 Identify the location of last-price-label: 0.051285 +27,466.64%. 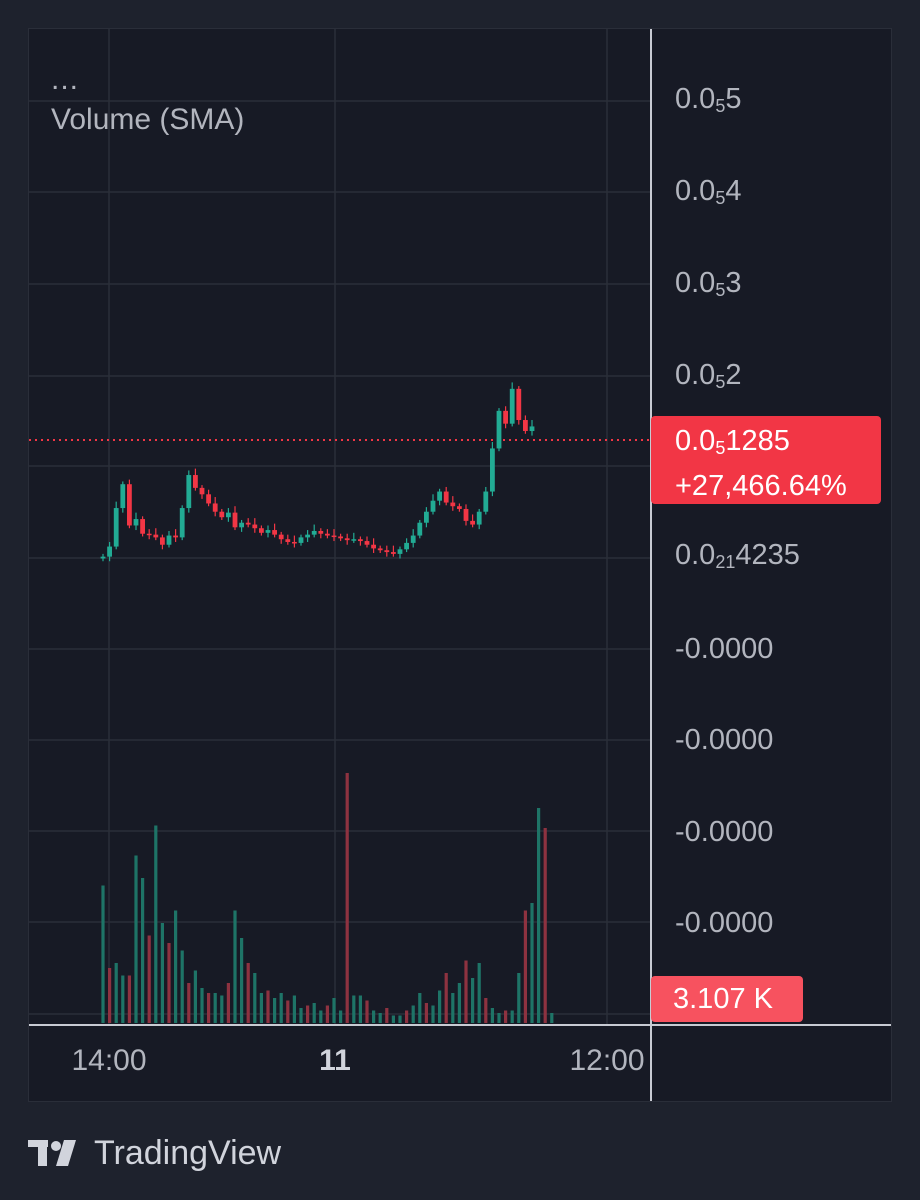
(766, 460).